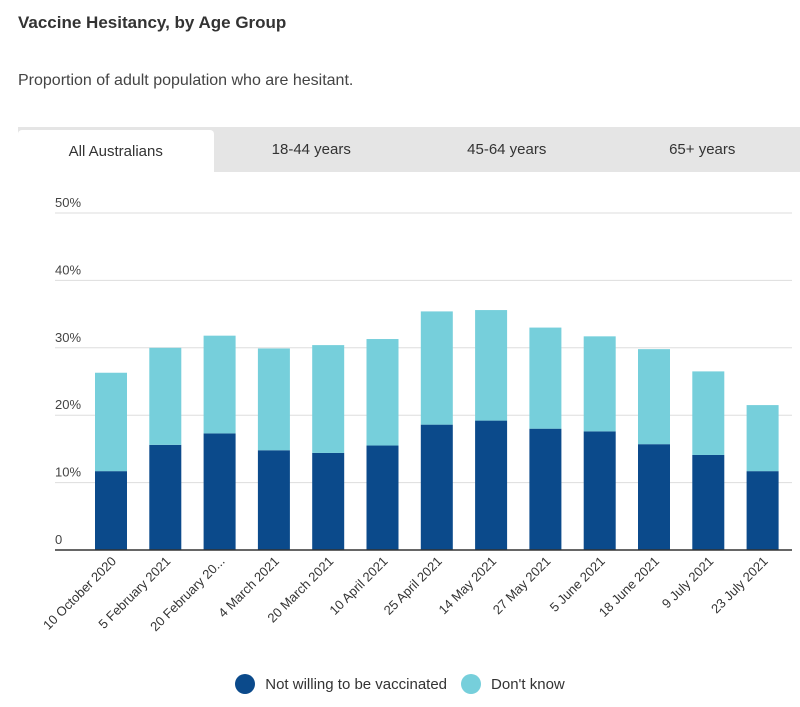  What do you see at coordinates (311, 149) in the screenshot?
I see `tab-18-44-years: 18-44 years` at bounding box center [311, 149].